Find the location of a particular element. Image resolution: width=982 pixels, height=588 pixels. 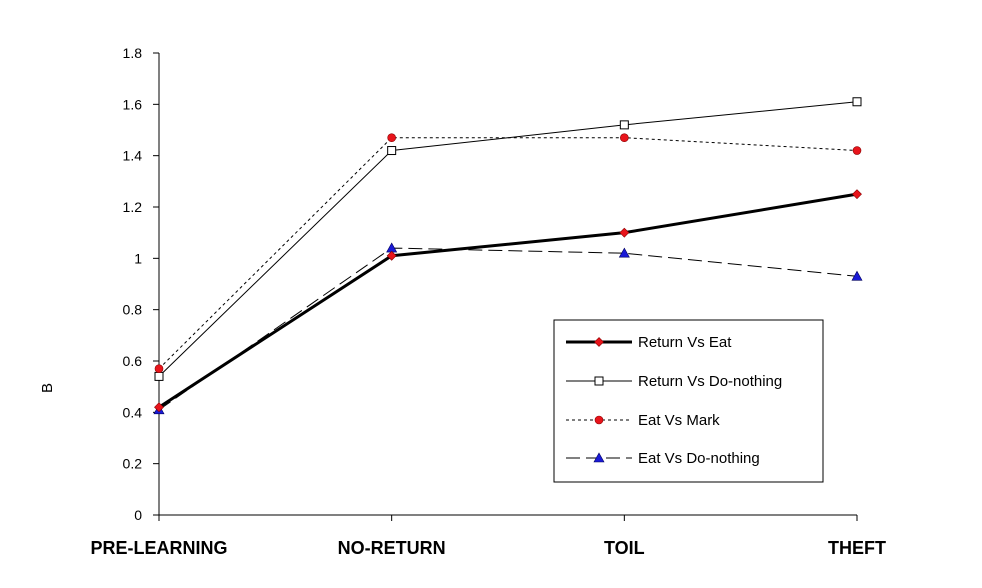

x-category-label: THEFT is located at coordinates (857, 548).